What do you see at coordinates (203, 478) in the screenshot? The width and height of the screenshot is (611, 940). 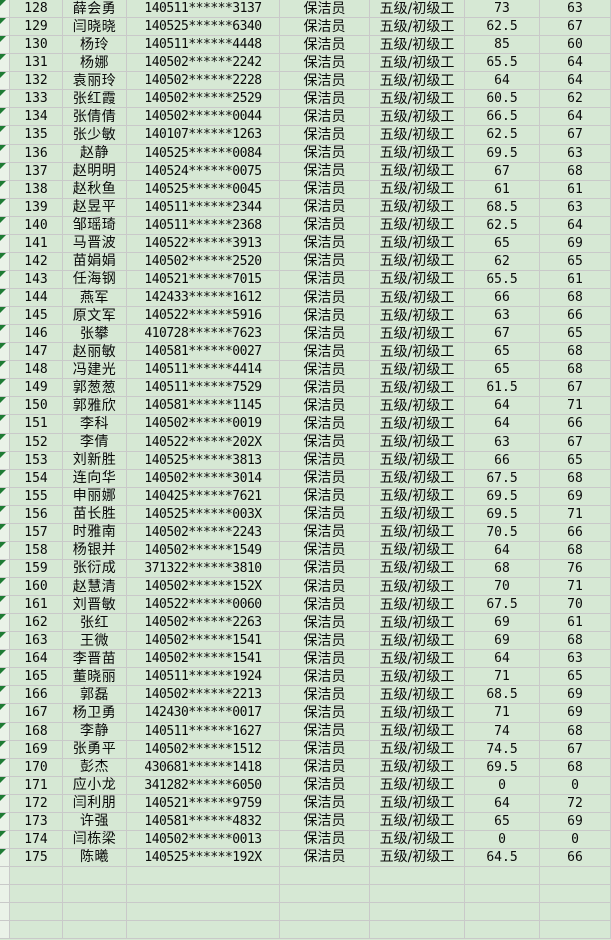 I see `cell-id-number: 140502******3014` at bounding box center [203, 478].